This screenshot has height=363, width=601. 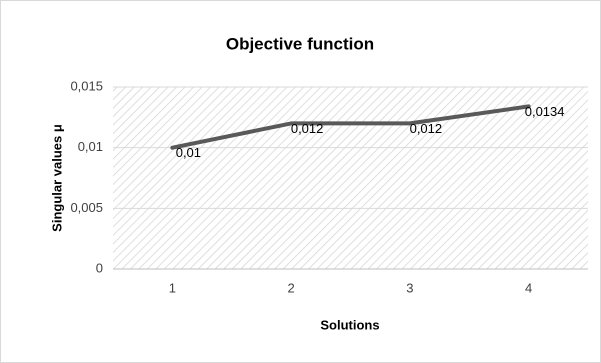 I want to click on y-axis-title: Singular values μ, so click(x=56, y=178).